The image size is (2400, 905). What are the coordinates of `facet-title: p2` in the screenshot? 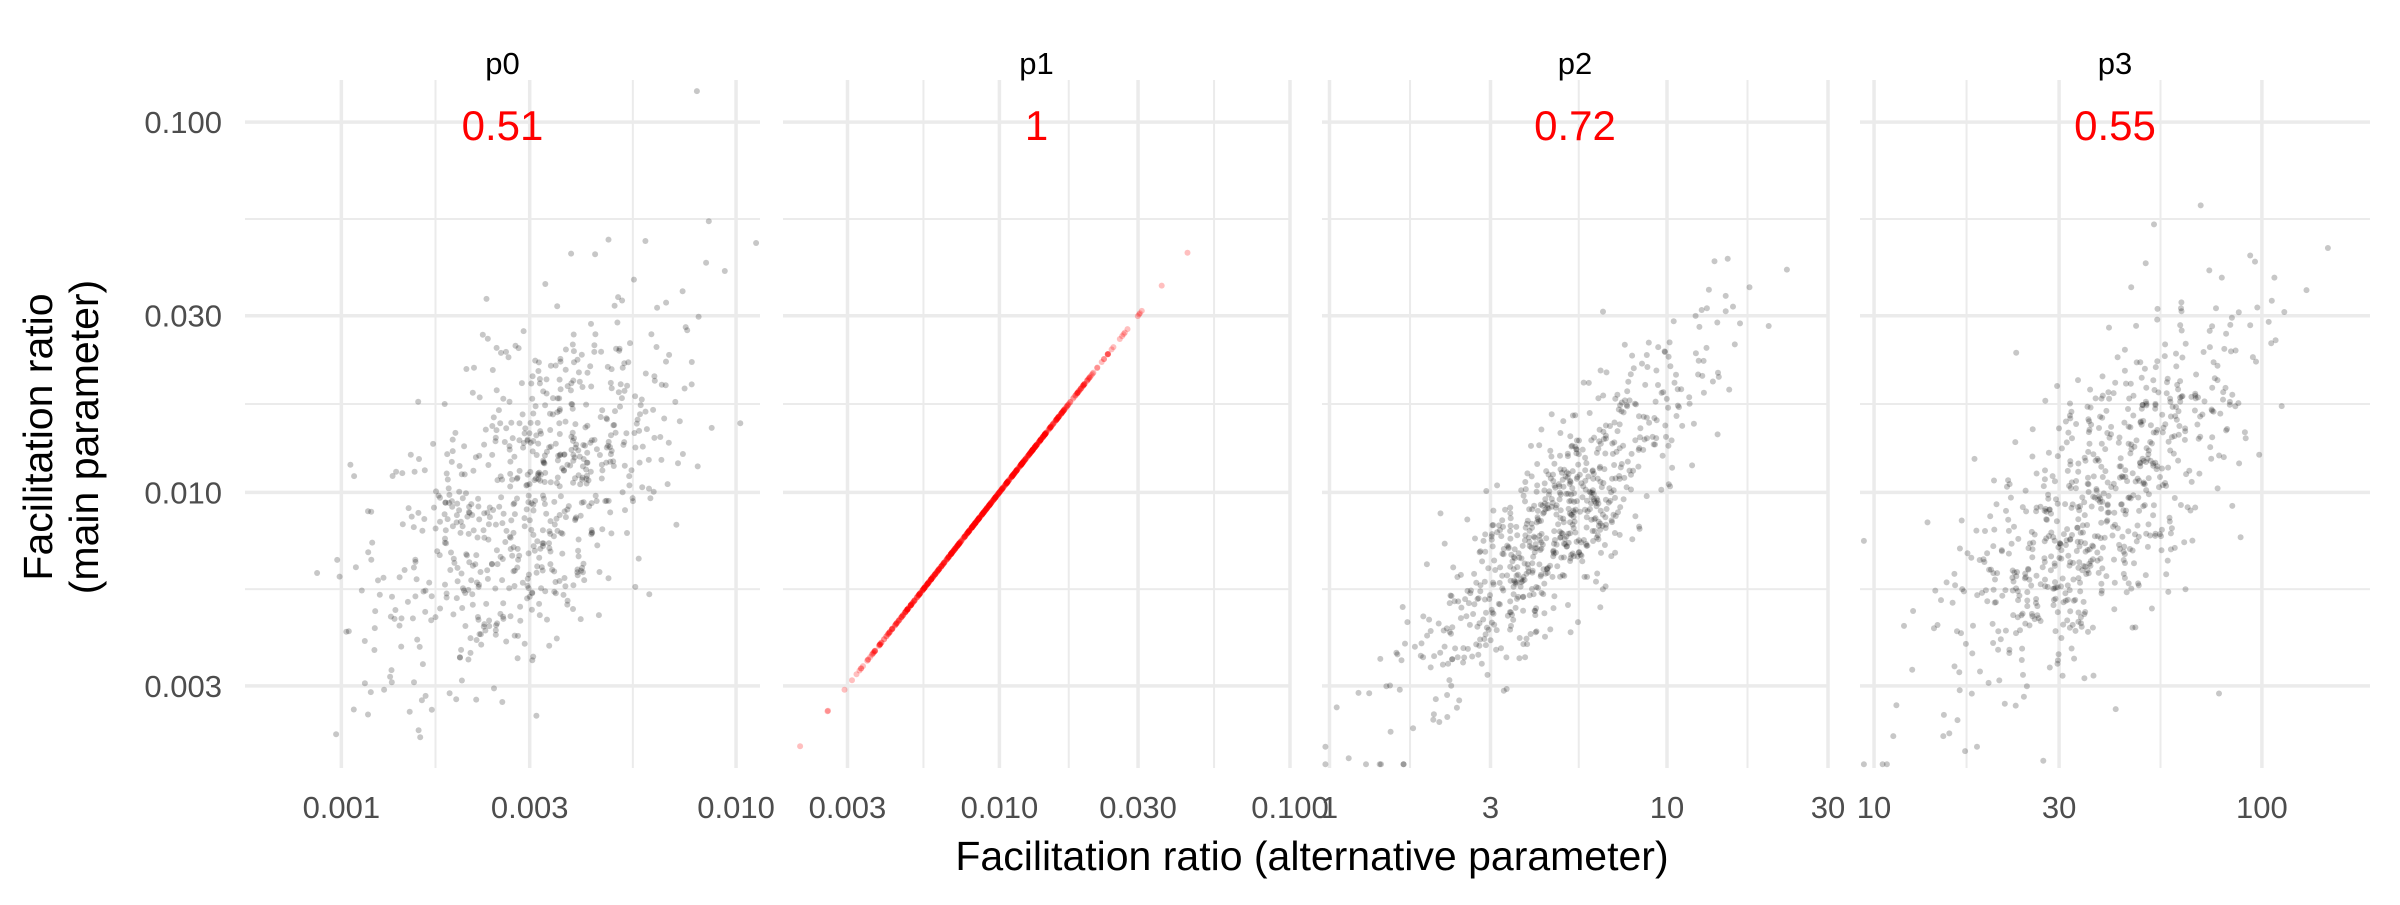 It's located at (1575, 63).